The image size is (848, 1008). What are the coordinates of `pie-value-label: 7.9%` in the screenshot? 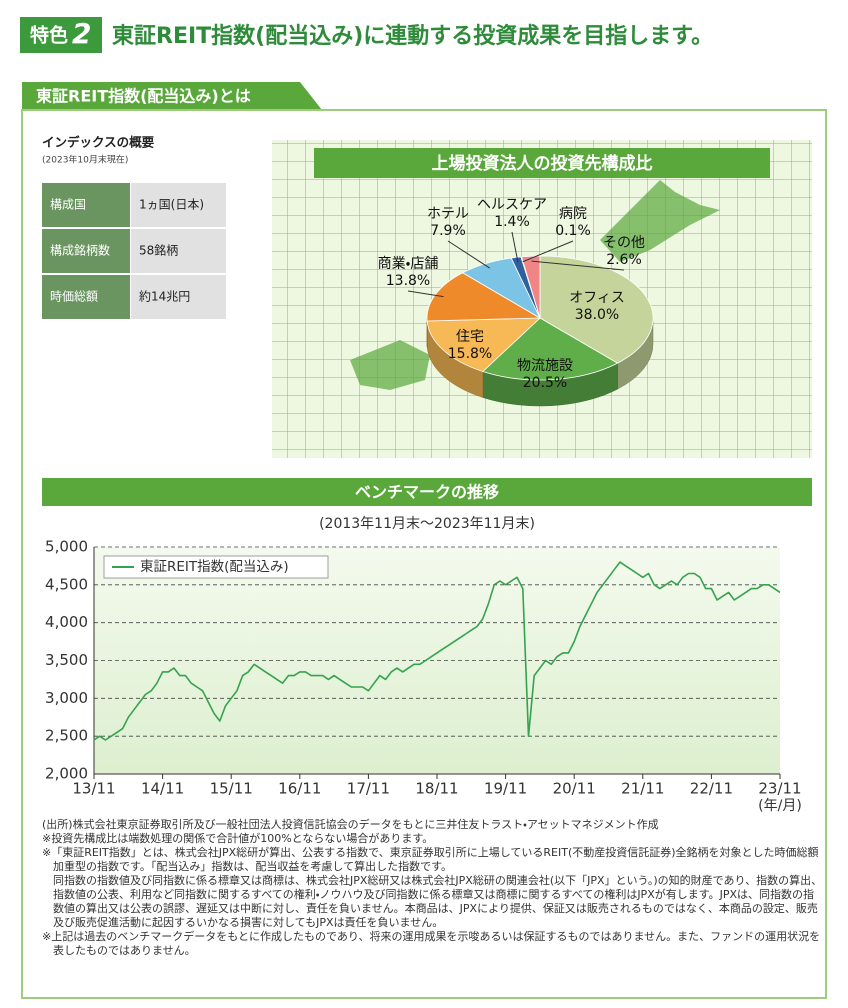 It's located at (448, 231).